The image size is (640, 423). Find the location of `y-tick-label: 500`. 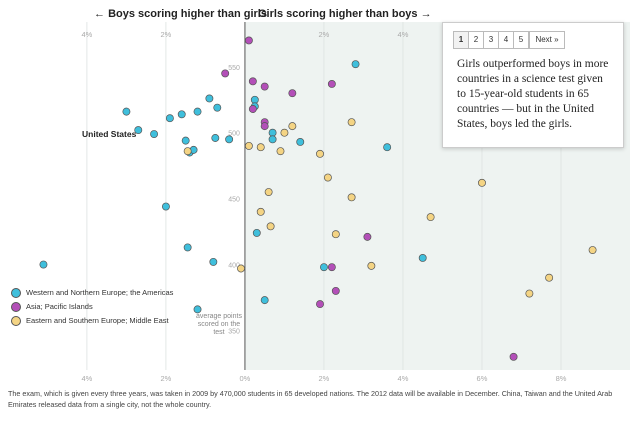

y-tick-label: 500 is located at coordinates (234, 134).